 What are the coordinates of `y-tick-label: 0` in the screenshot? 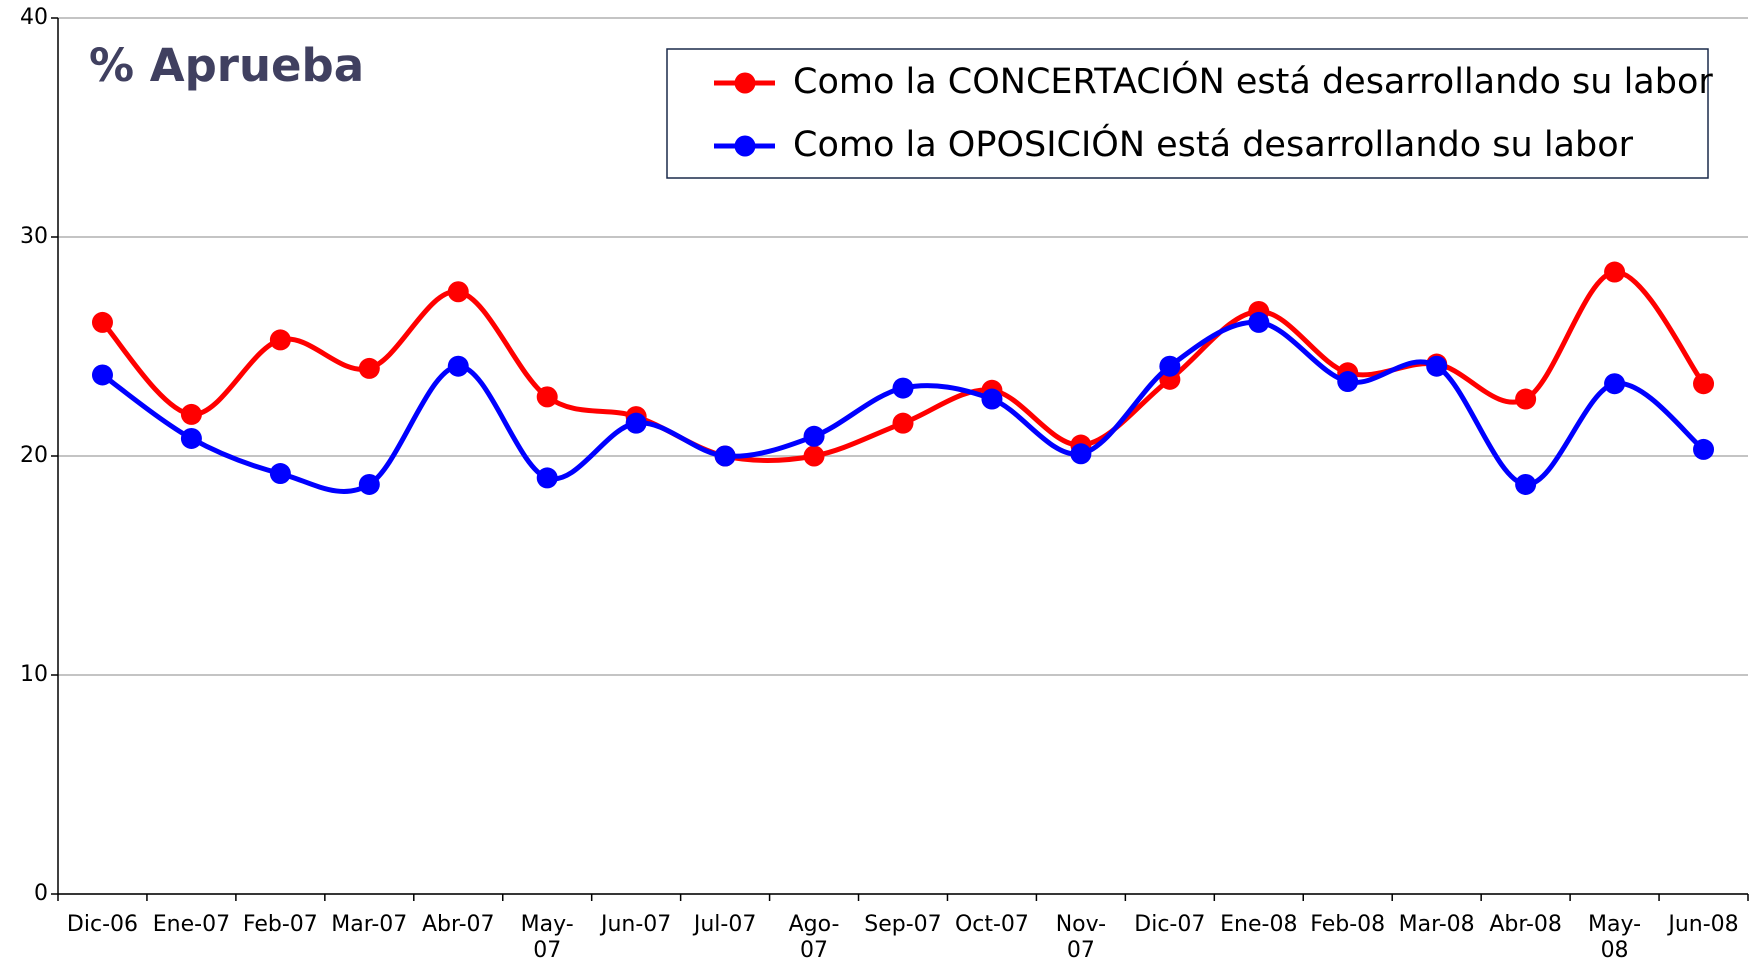 It's located at (41, 893).